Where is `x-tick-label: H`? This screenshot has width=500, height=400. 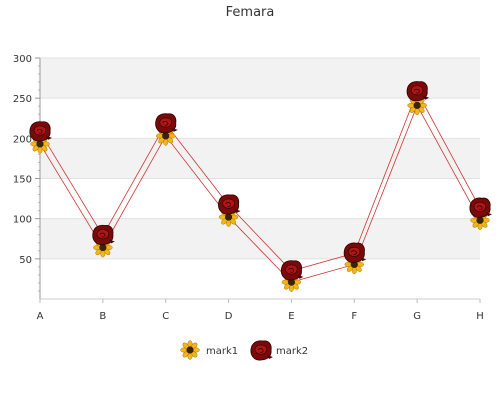
x-tick-label: H is located at coordinates (480, 316).